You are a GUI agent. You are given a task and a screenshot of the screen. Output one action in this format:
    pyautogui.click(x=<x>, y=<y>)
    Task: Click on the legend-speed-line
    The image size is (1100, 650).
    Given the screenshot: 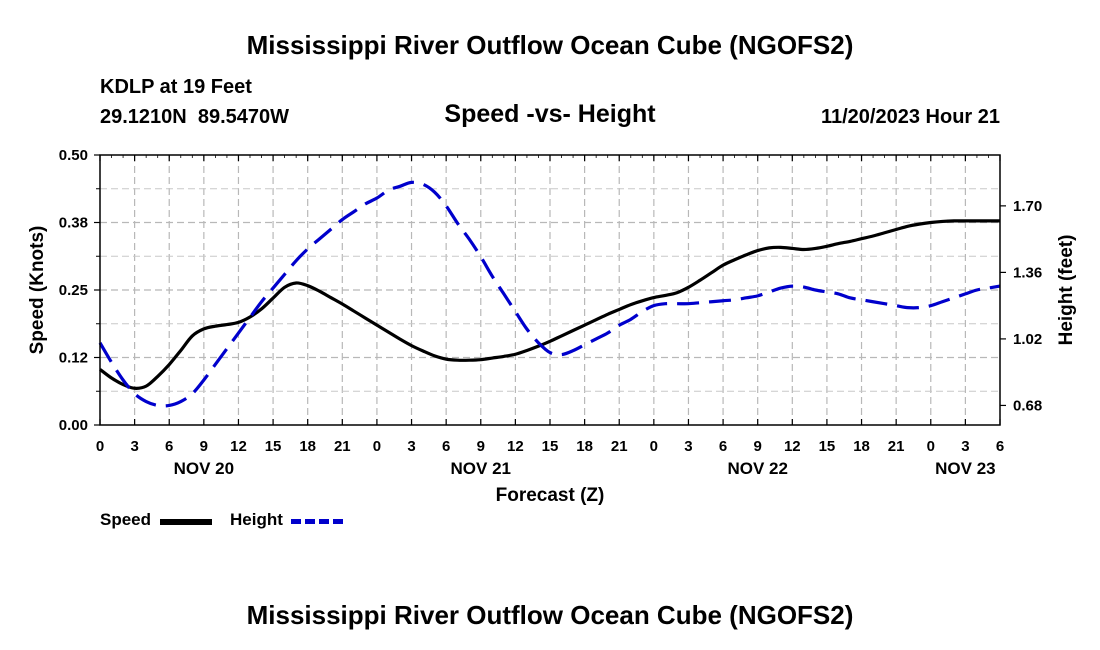 What is the action you would take?
    pyautogui.click(x=186, y=522)
    